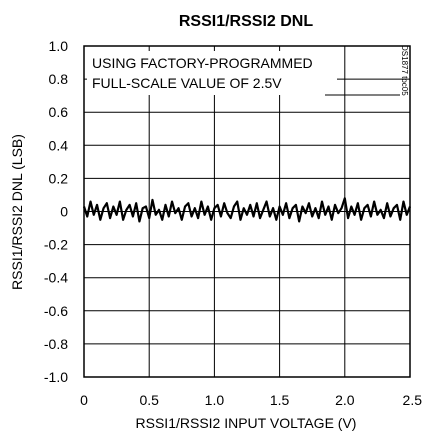  I want to click on y-tick-label: -0.6, so click(56, 311).